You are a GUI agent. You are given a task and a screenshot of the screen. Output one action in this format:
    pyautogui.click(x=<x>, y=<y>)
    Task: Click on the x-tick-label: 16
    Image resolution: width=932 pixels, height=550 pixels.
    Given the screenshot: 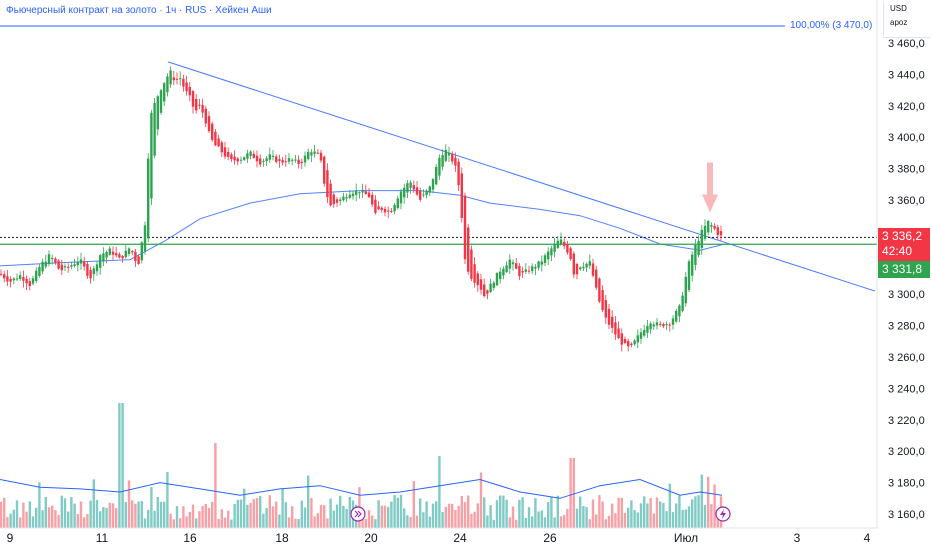 What is the action you would take?
    pyautogui.click(x=190, y=538)
    